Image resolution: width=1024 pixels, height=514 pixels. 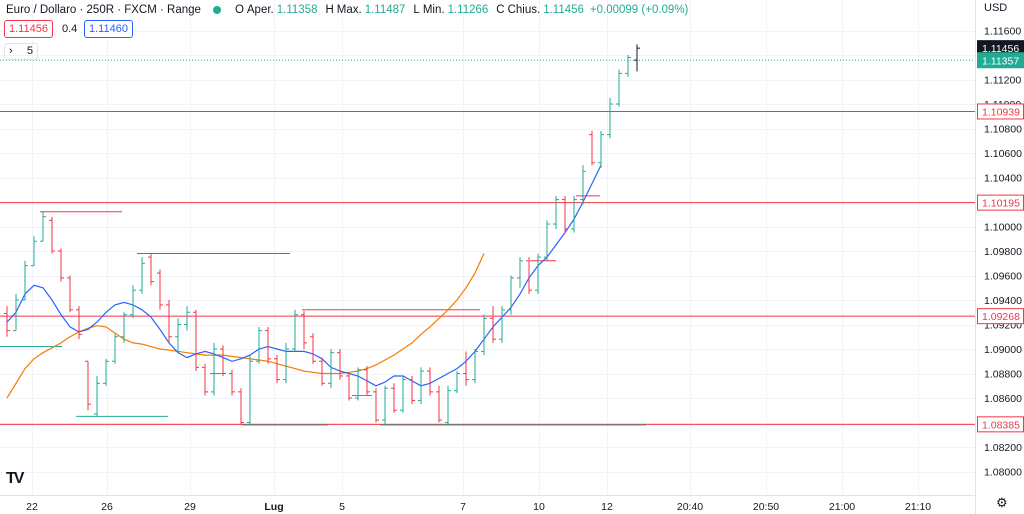 I want to click on low-value: 1.11266, so click(x=468, y=10).